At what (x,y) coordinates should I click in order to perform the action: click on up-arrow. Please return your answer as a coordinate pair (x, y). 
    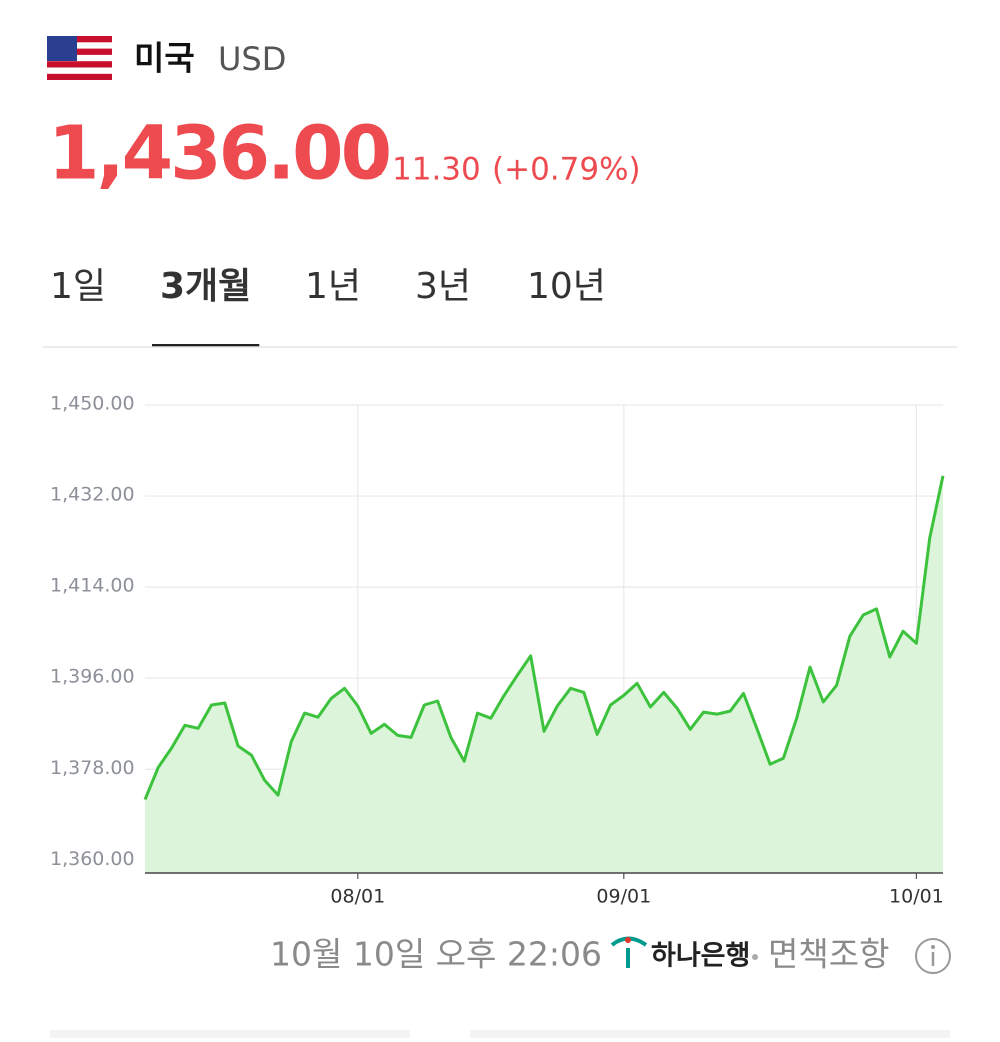
    Looking at the image, I should click on (373, 169).